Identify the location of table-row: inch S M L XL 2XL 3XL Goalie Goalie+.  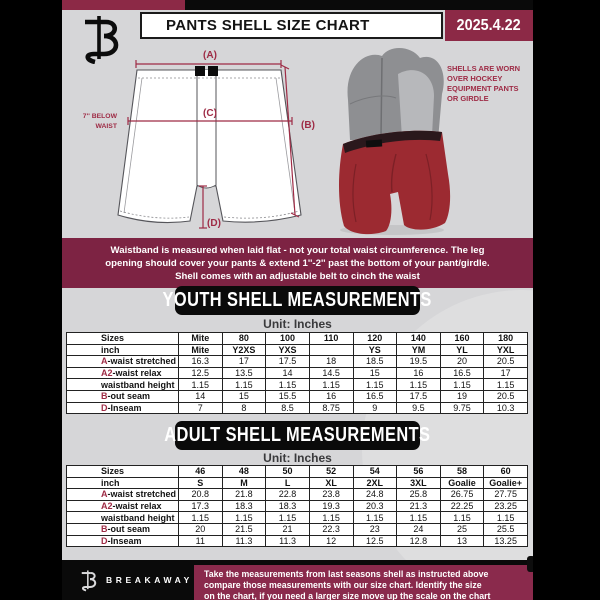
(297, 483).